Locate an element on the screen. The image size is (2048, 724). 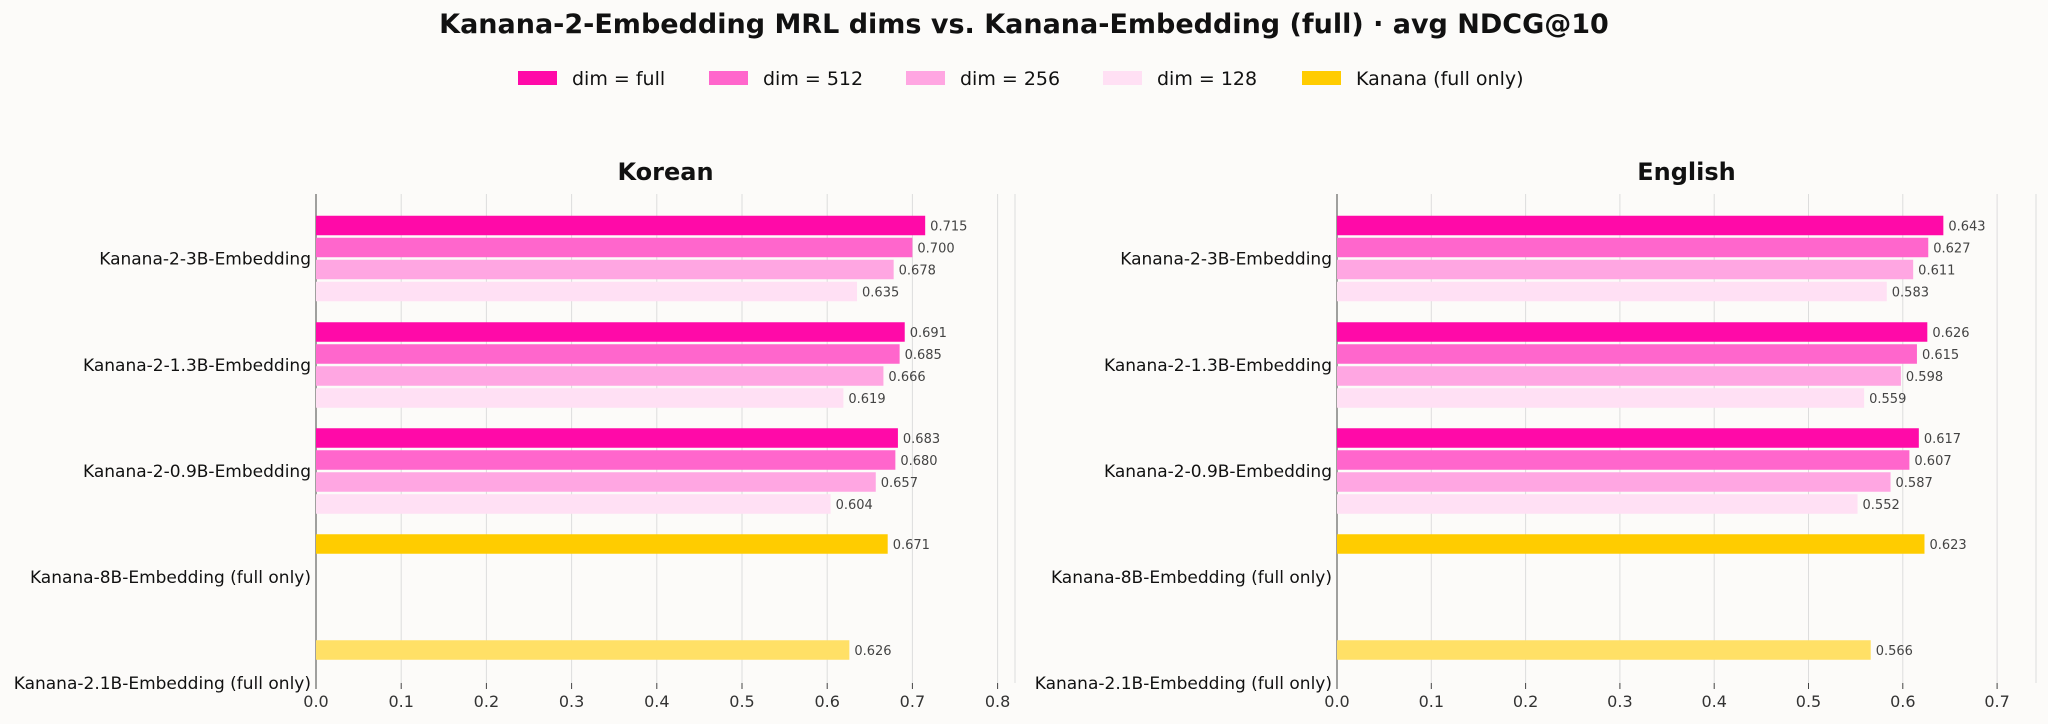
legend-label: Kanana (full only) is located at coordinates (1440, 79).